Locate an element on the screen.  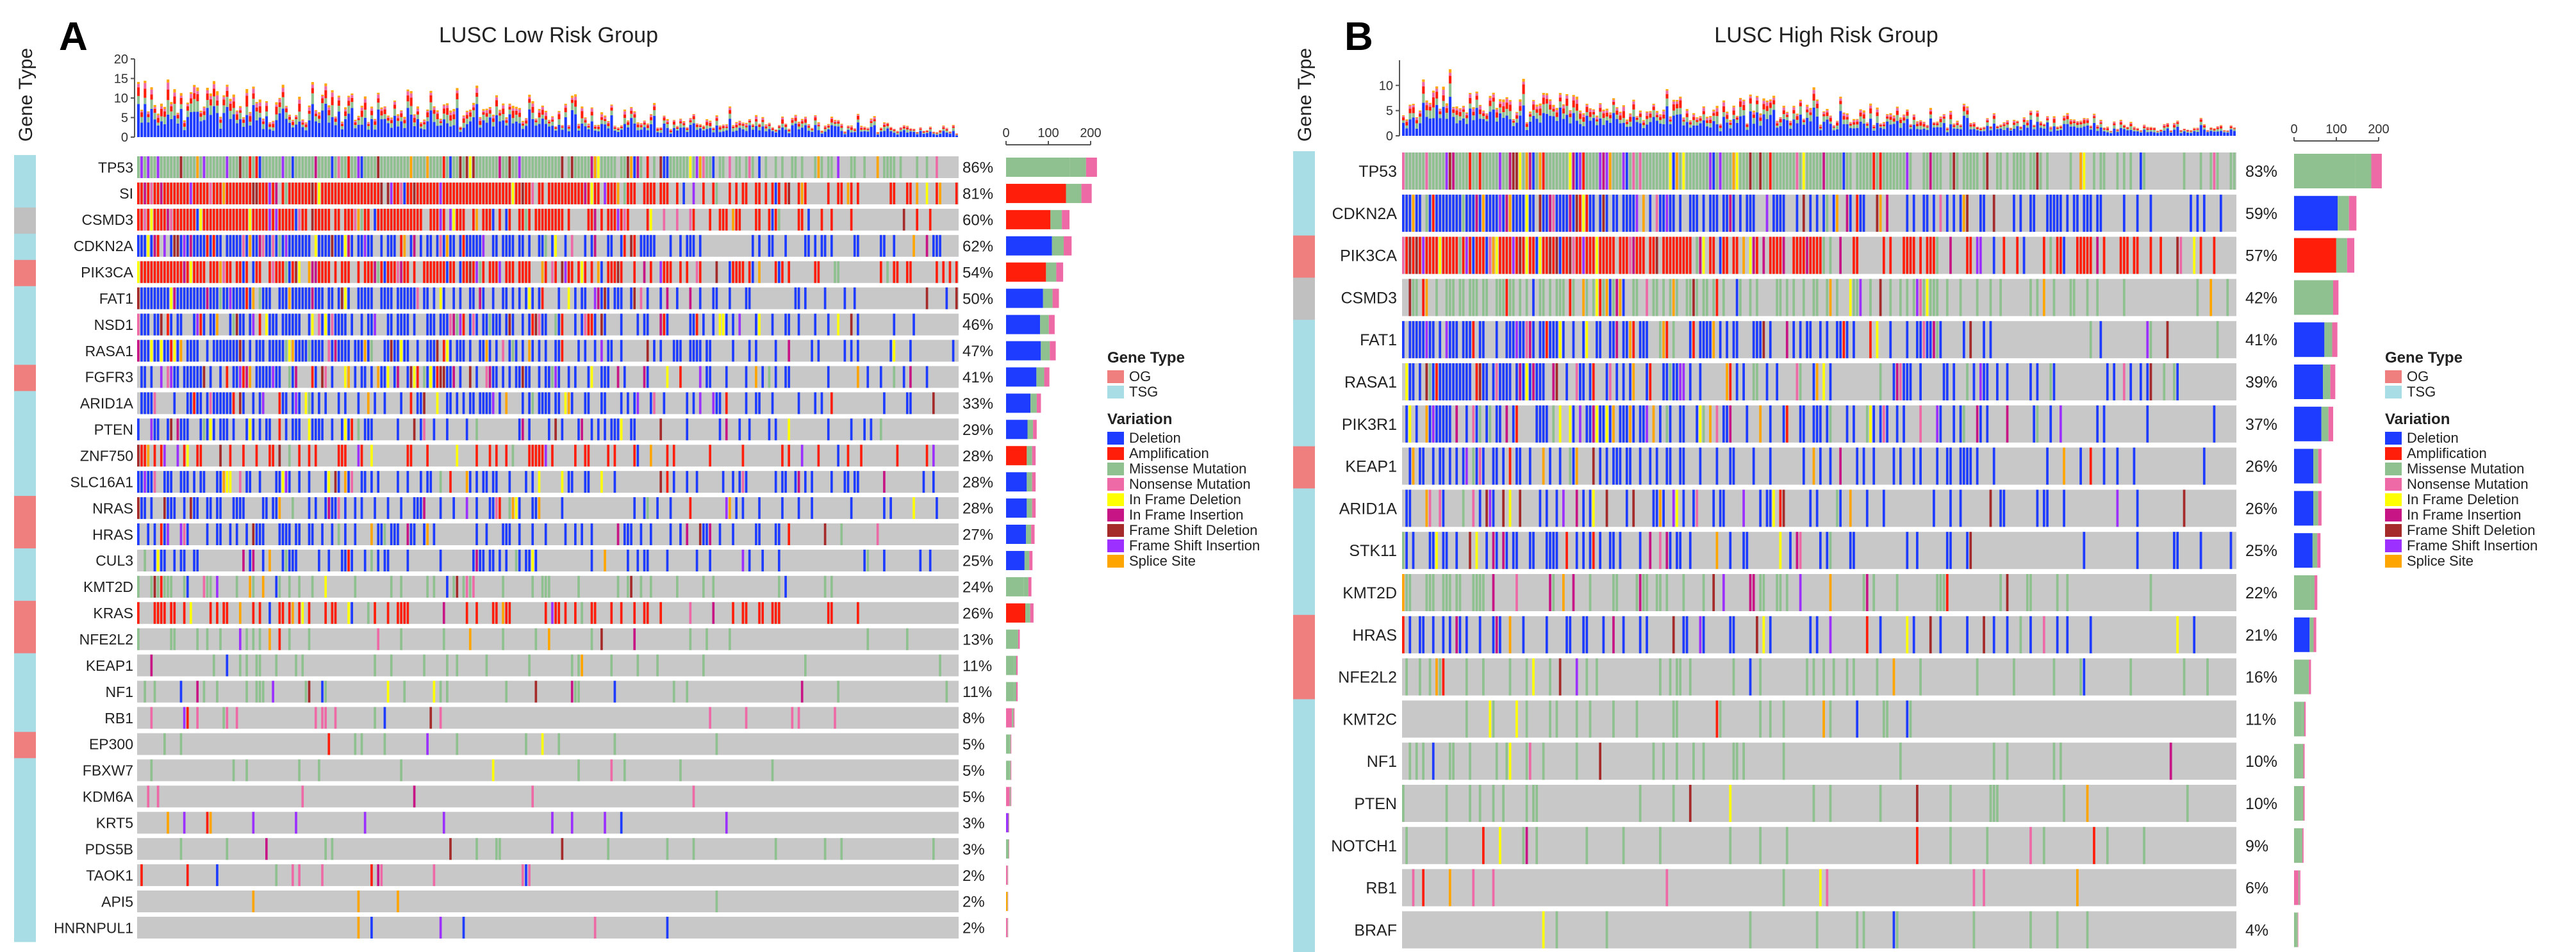
panel-b-legend-gene-type-title: Gene Type is located at coordinates (2424, 357).